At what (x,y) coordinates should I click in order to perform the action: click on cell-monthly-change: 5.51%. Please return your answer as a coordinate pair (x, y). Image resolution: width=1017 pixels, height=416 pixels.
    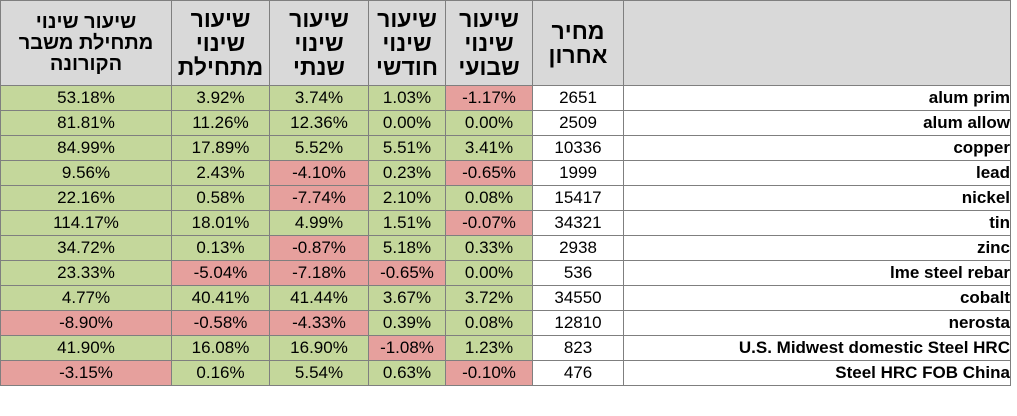
    Looking at the image, I should click on (407, 148).